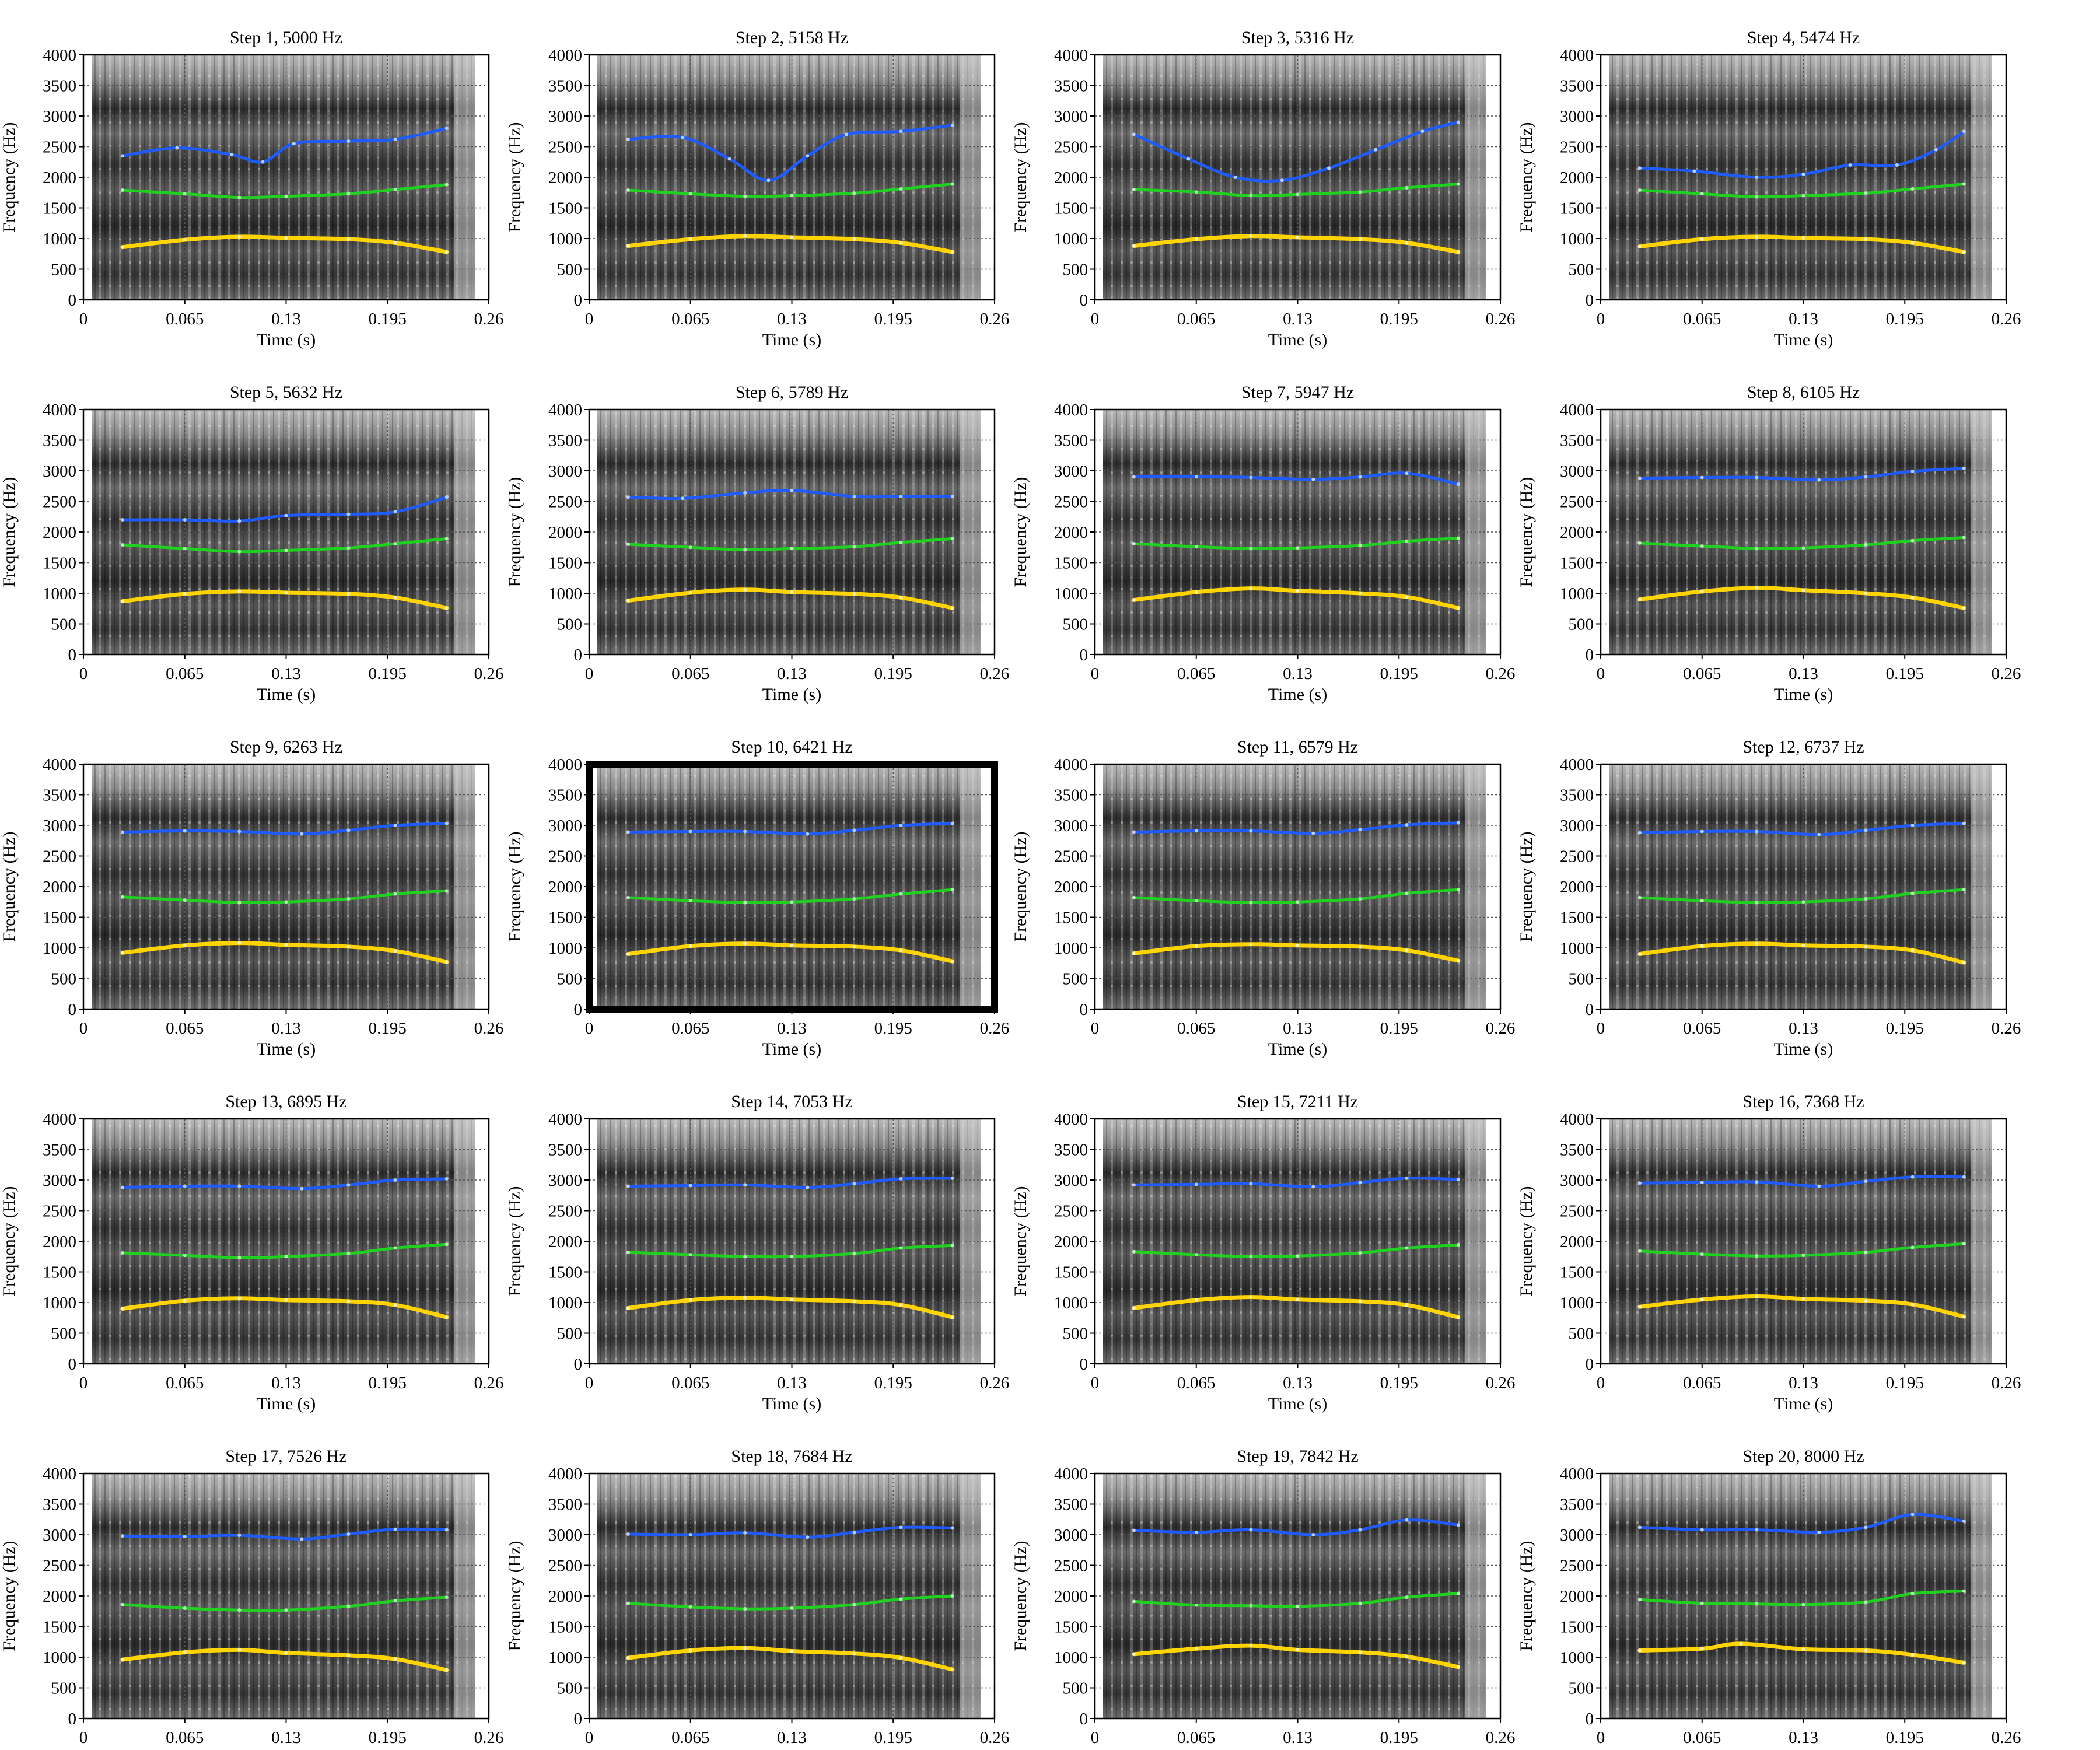 Image resolution: width=2100 pixels, height=1750 pixels. I want to click on y-tick-label: 3000, so click(60, 1180).